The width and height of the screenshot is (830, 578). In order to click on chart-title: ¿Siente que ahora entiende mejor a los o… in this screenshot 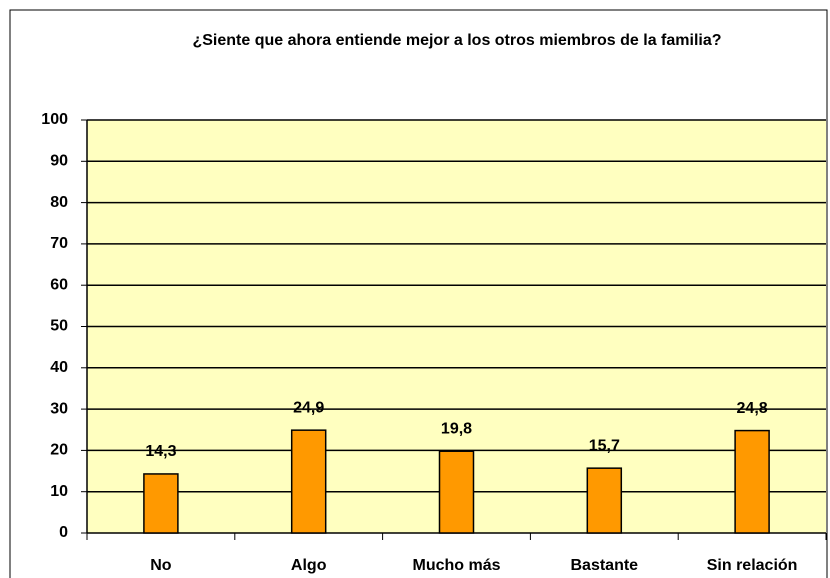, I will do `click(457, 40)`.